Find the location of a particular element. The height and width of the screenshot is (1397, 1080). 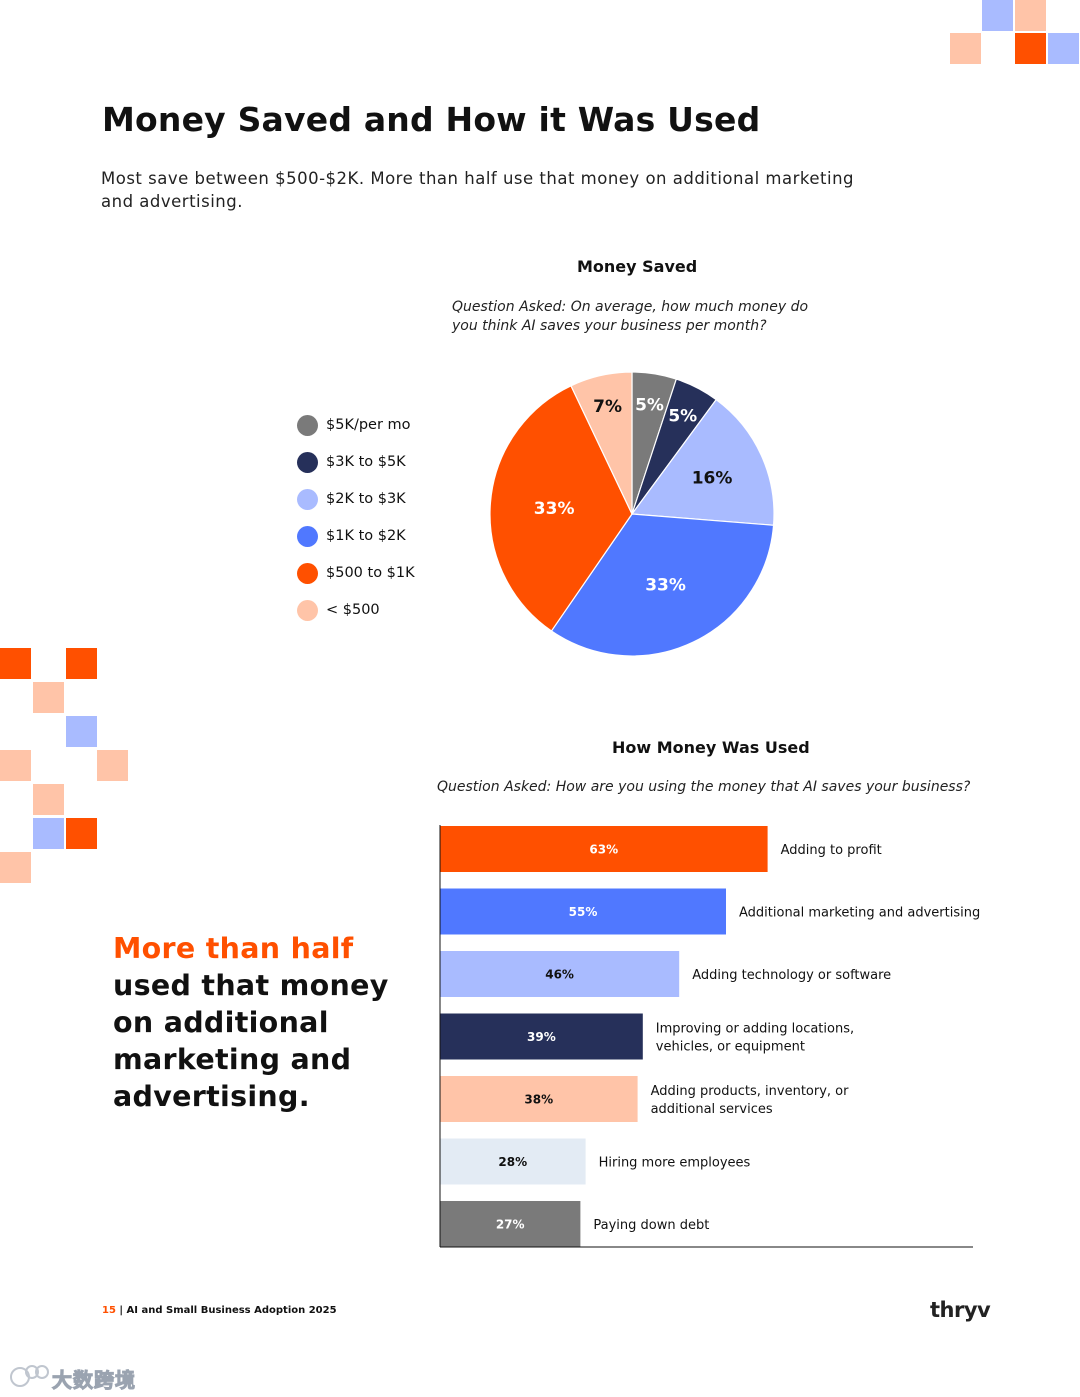

bar-chart-title: How Money Was Used is located at coordinates (711, 747).